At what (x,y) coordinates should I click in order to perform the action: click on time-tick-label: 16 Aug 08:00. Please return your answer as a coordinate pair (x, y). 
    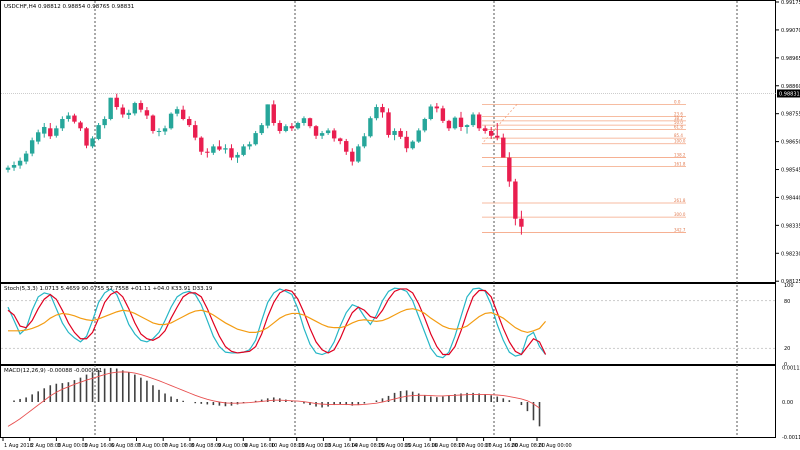
    Looking at the image, I should click on (448, 446).